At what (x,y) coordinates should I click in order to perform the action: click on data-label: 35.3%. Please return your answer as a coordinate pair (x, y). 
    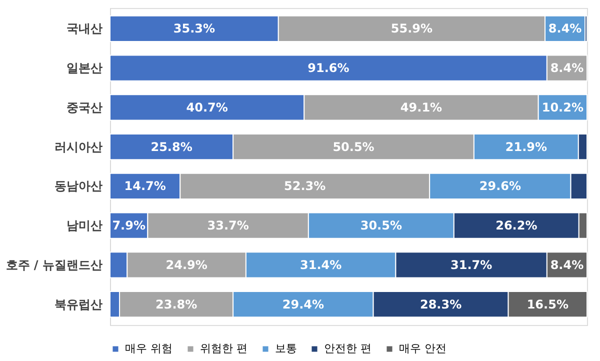
    Looking at the image, I should click on (194, 29).